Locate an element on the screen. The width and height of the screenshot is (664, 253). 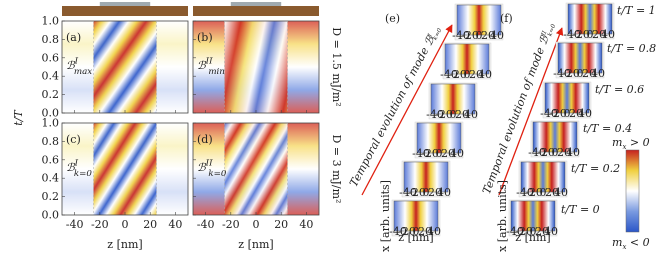
time-label: t/T = 0.2 is located at coordinates (595, 168).